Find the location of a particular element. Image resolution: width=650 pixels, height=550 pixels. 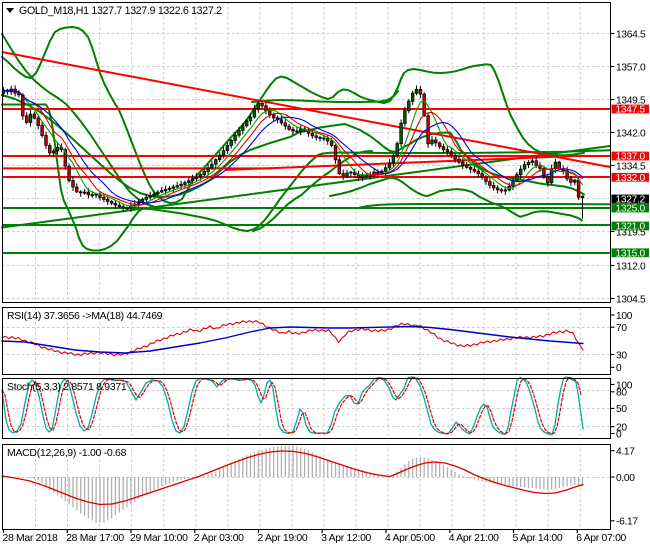

svg-text: 1312.0 is located at coordinates (631, 266).